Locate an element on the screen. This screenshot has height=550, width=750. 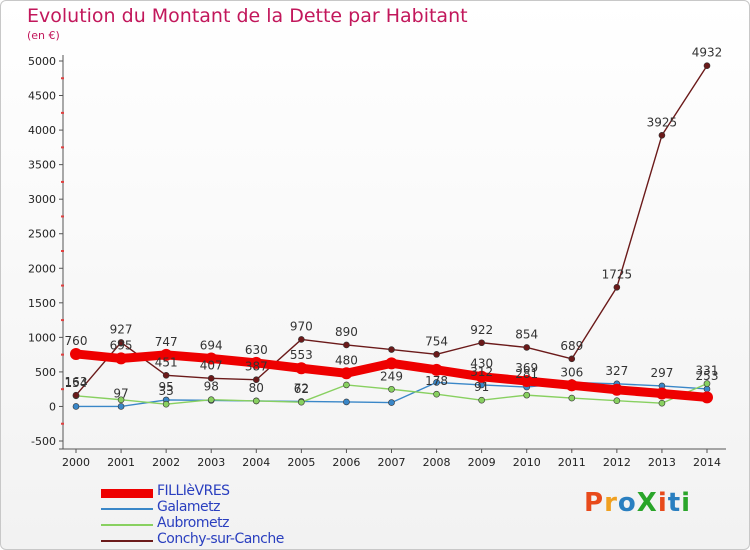
legend-label: FILLIèVRES is located at coordinates (193, 491).